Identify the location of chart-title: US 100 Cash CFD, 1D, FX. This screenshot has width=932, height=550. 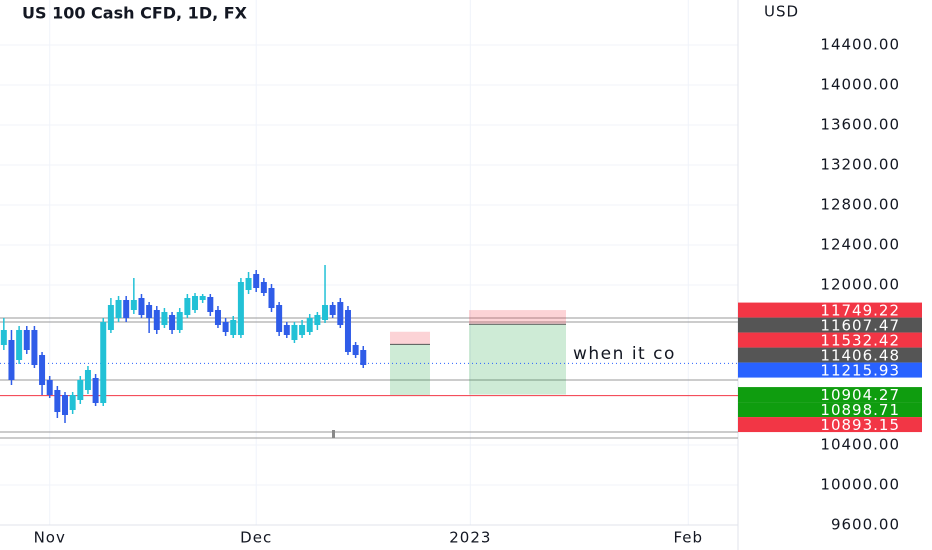
(135, 13).